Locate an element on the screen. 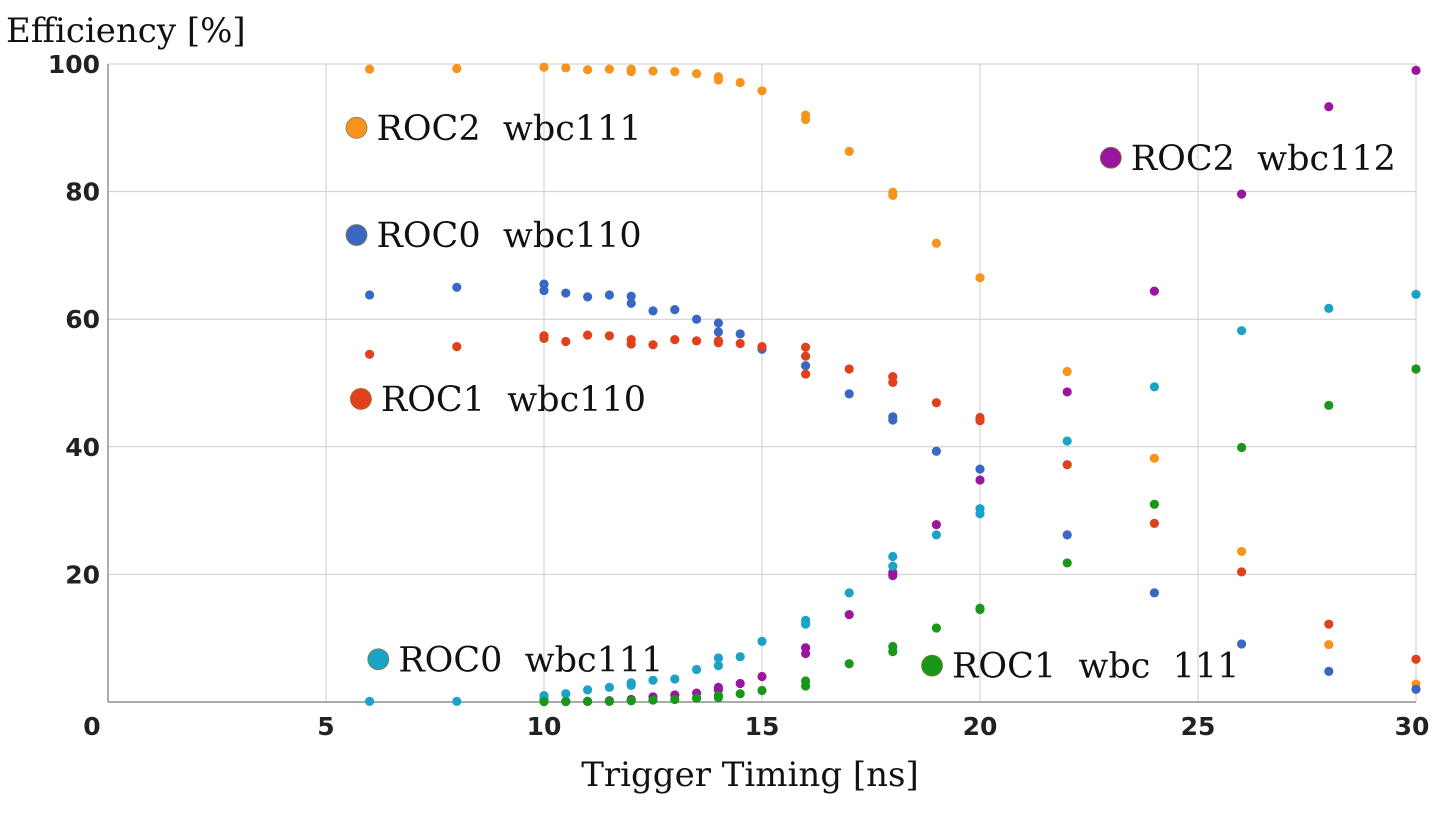 This screenshot has height=824, width=1432. legend-label: ROC1 wbc110 is located at coordinates (513, 400).